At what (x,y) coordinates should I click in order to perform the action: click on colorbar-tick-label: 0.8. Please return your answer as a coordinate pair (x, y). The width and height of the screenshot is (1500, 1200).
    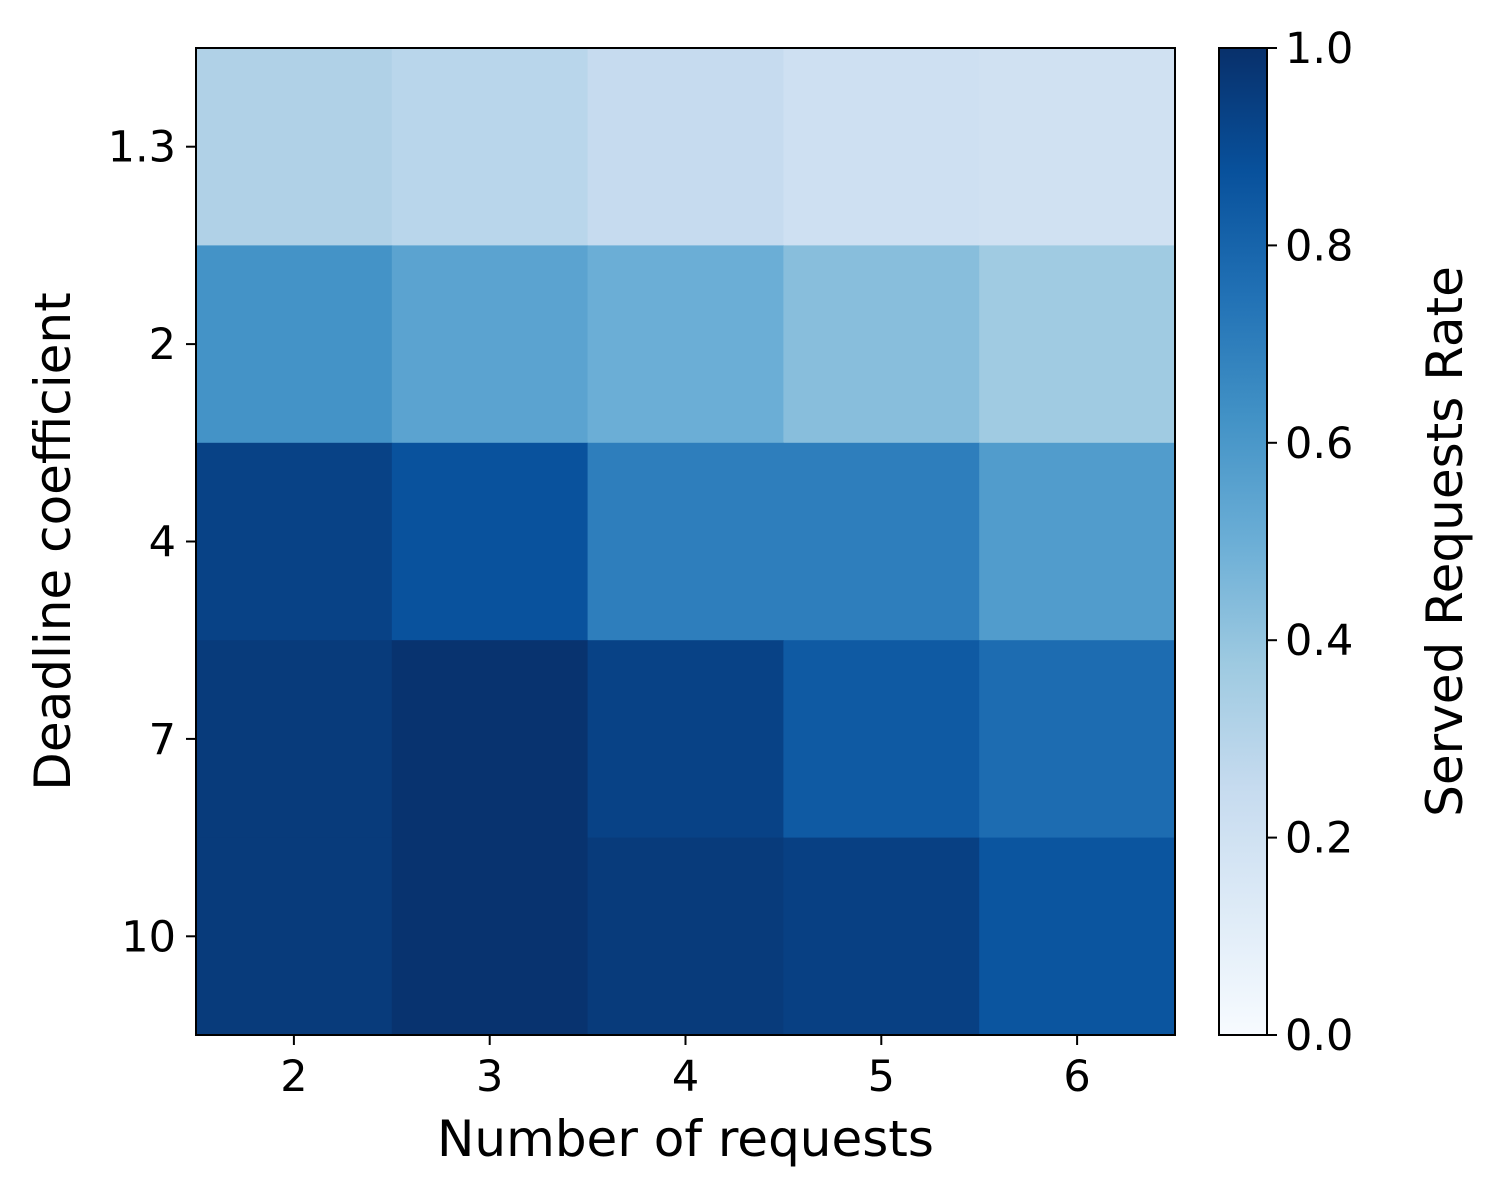
    Looking at the image, I should click on (1319, 246).